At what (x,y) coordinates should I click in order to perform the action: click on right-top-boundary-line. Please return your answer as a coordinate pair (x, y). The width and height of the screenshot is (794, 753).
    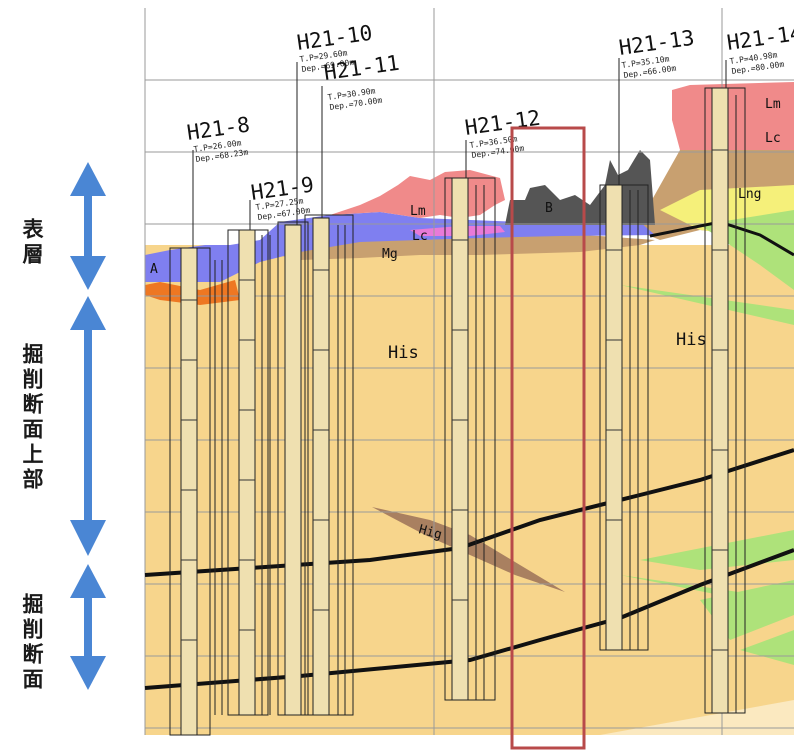
    Looking at the image, I should click on (721, 238).